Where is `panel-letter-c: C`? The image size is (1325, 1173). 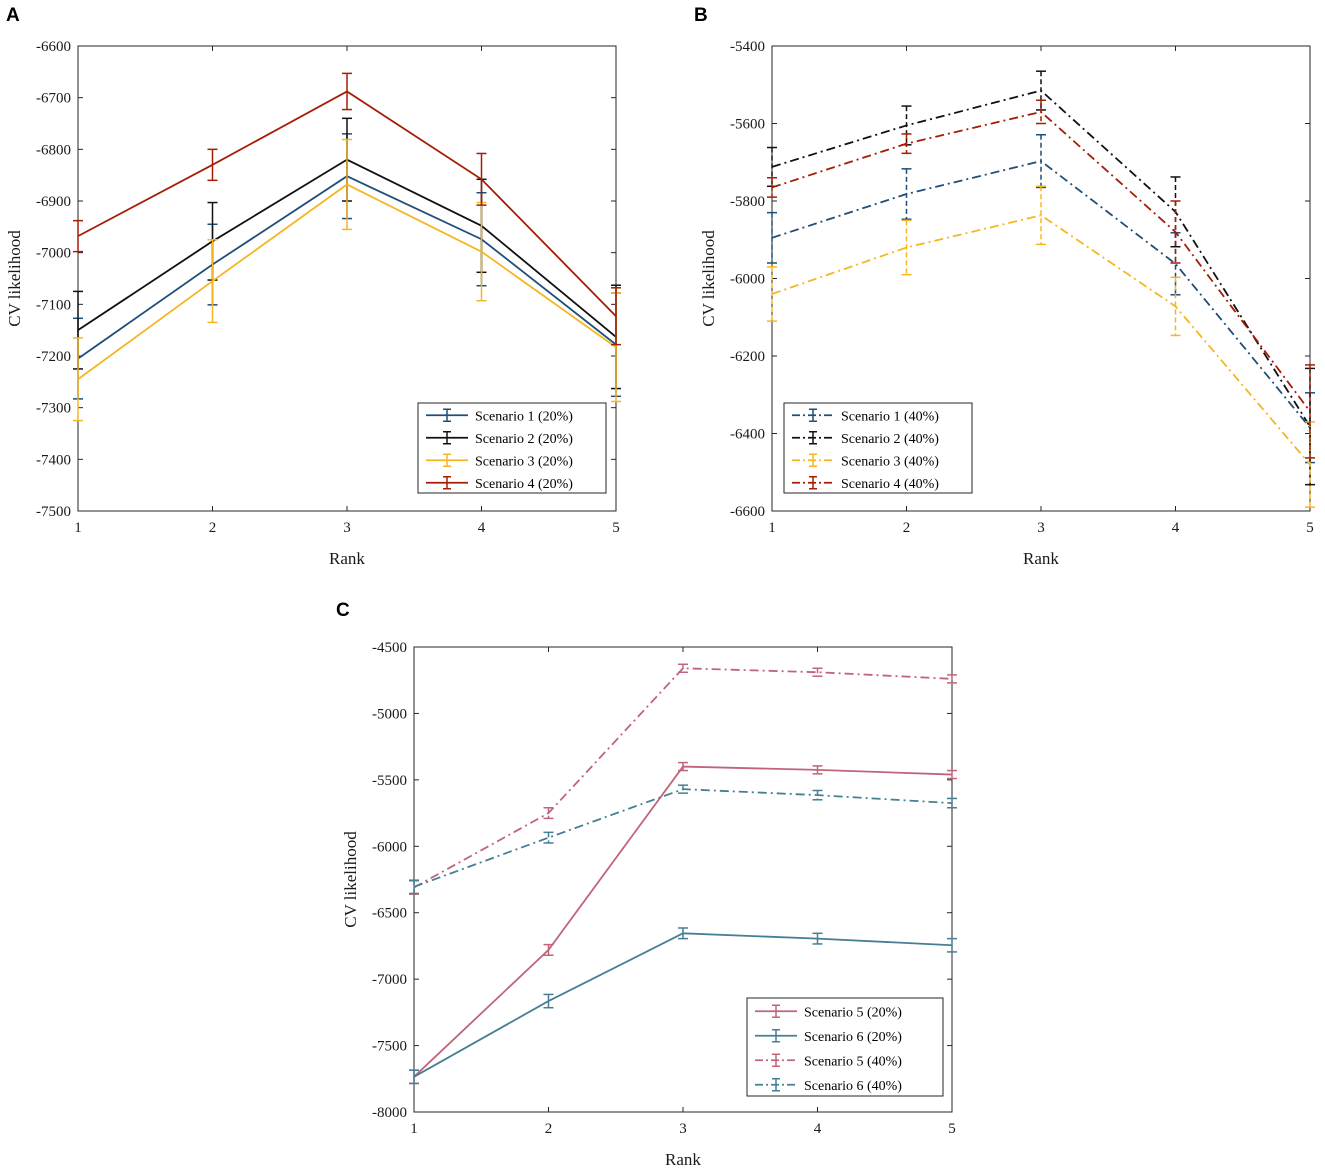
panel-letter-c: C is located at coordinates (343, 610).